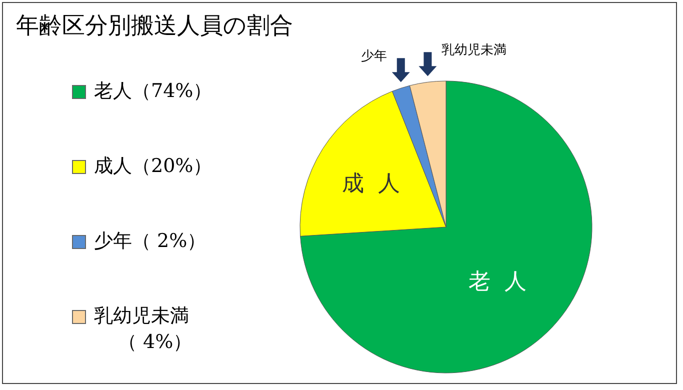 Image resolution: width=683 pixels, height=390 pixels. What do you see at coordinates (154, 342) in the screenshot?
I see `data-label: （ 4%）` at bounding box center [154, 342].